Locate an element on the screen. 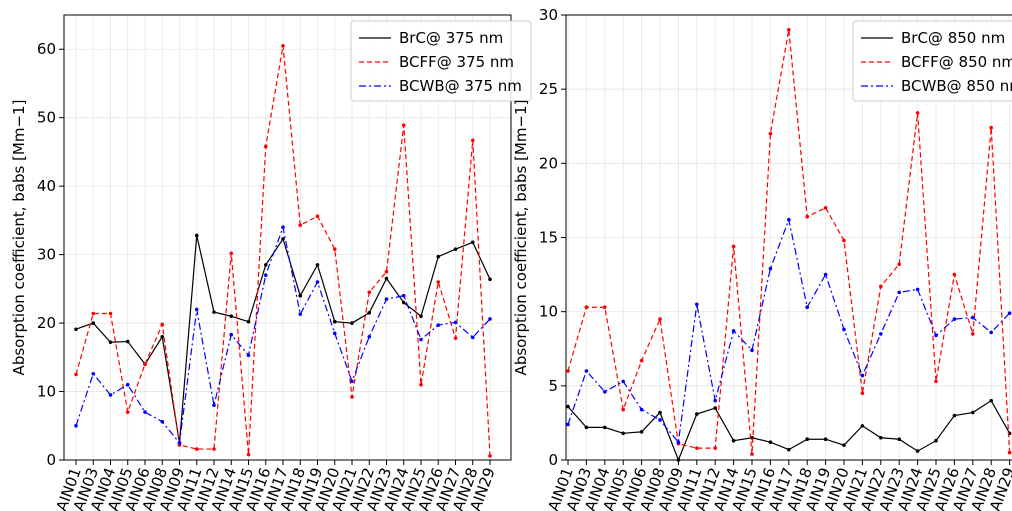 This screenshot has width=1012, height=511. legend-box is located at coordinates (441, 61).